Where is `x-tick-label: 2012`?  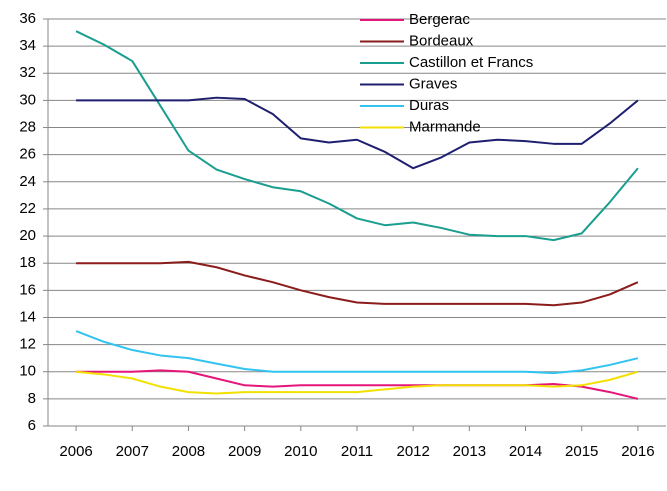 x-tick-label: 2012 is located at coordinates (412, 451).